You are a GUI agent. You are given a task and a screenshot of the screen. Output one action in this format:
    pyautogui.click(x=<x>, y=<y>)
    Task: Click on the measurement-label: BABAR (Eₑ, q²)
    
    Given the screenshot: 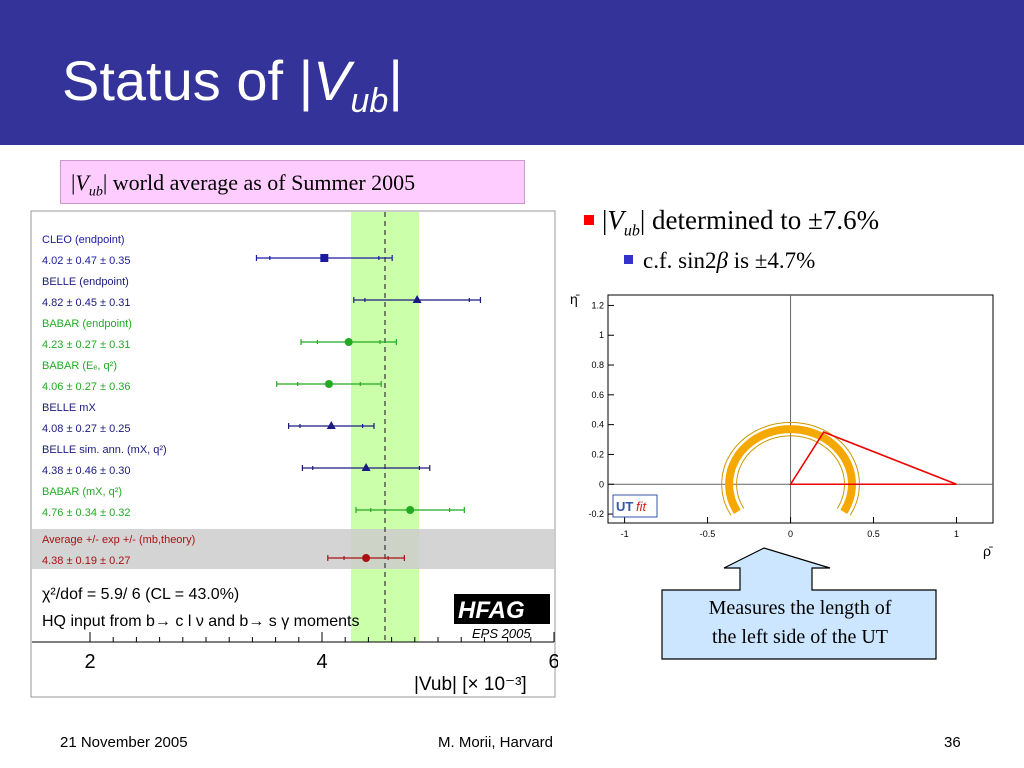 What is the action you would take?
    pyautogui.click(x=79, y=366)
    